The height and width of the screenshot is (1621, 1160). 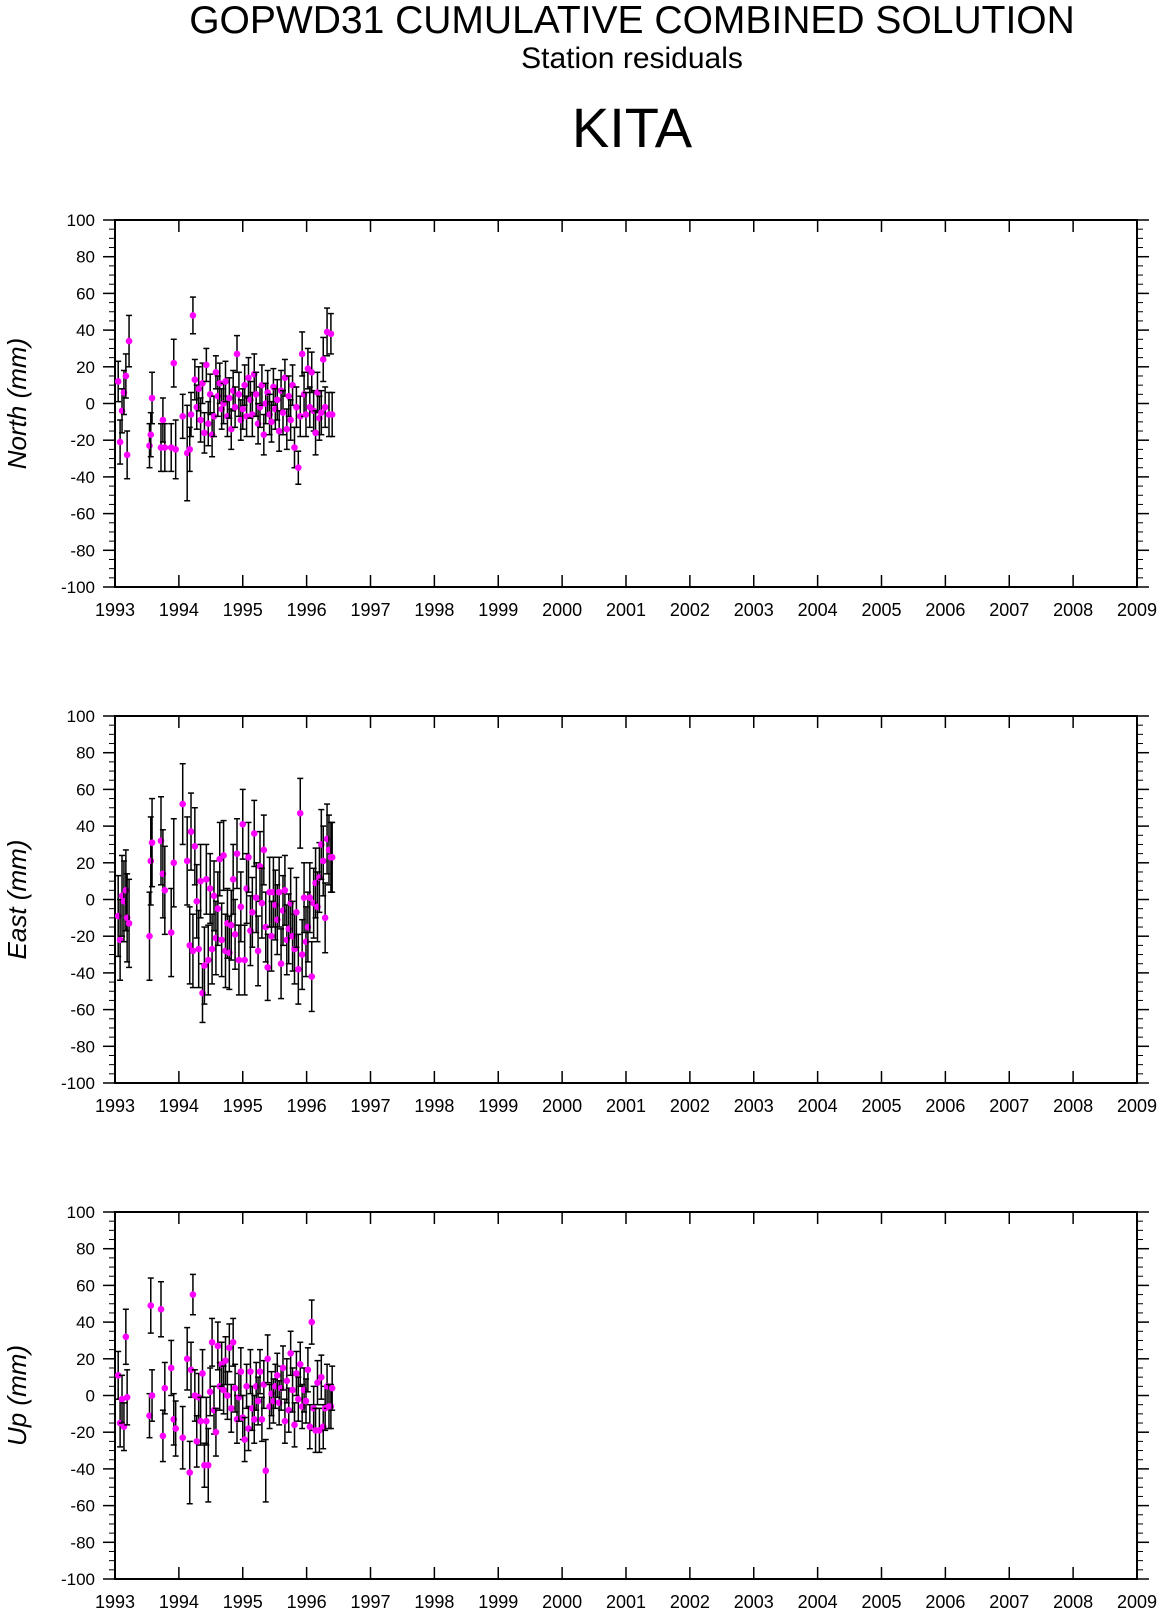 What do you see at coordinates (370, 1602) in the screenshot?
I see `up-x-tick-label: 1997` at bounding box center [370, 1602].